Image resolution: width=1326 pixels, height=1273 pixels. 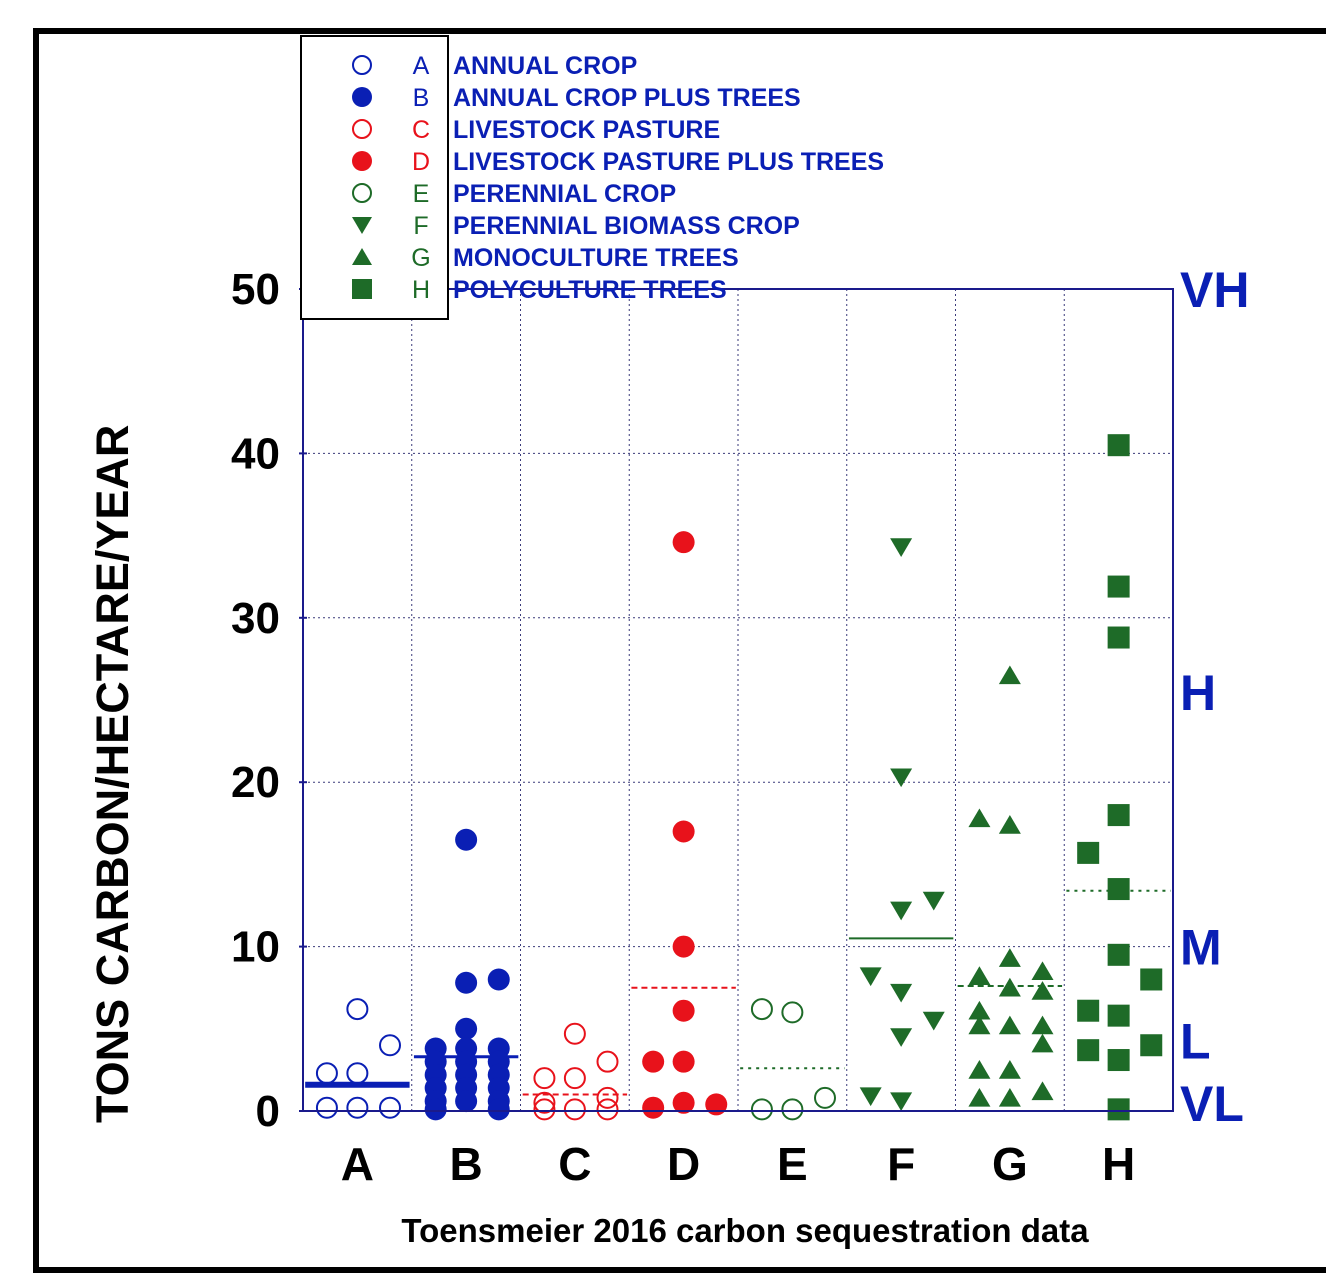 I want to click on right-axis-label: VH, so click(x=1214, y=290).